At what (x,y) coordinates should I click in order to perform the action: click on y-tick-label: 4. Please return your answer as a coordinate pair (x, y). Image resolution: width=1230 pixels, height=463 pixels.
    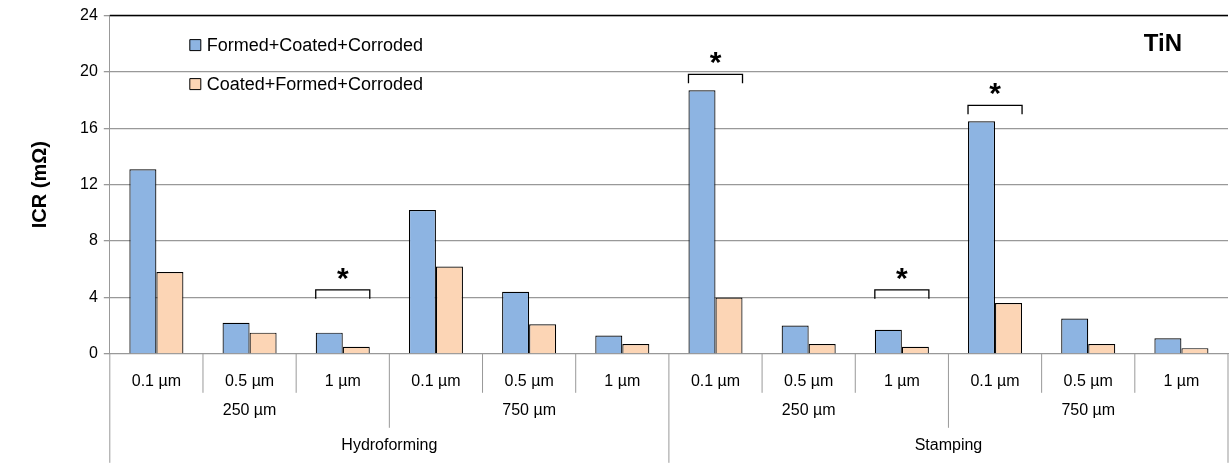
    Looking at the image, I should click on (93, 296).